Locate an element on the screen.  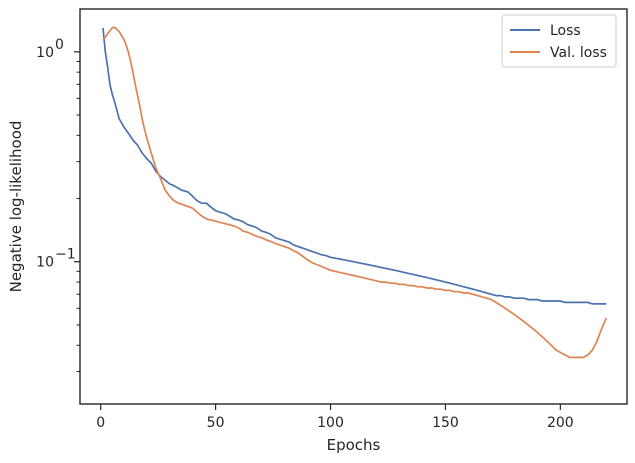
x-tick-label: 0 is located at coordinates (100, 423).